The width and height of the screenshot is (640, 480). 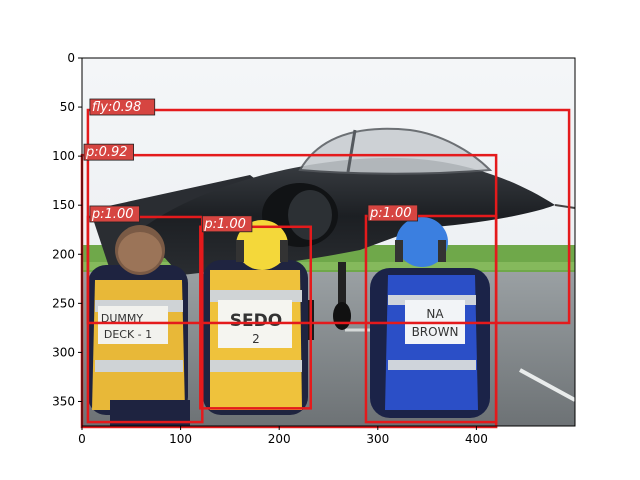 I want to click on vest-text-left-2: DECK - 1, so click(x=128, y=334).